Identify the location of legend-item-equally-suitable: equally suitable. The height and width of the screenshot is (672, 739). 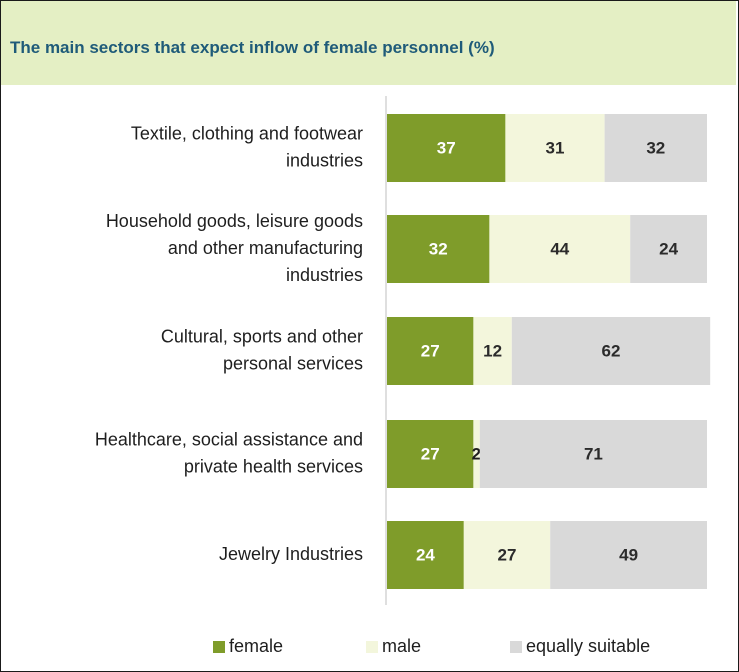
(580, 646).